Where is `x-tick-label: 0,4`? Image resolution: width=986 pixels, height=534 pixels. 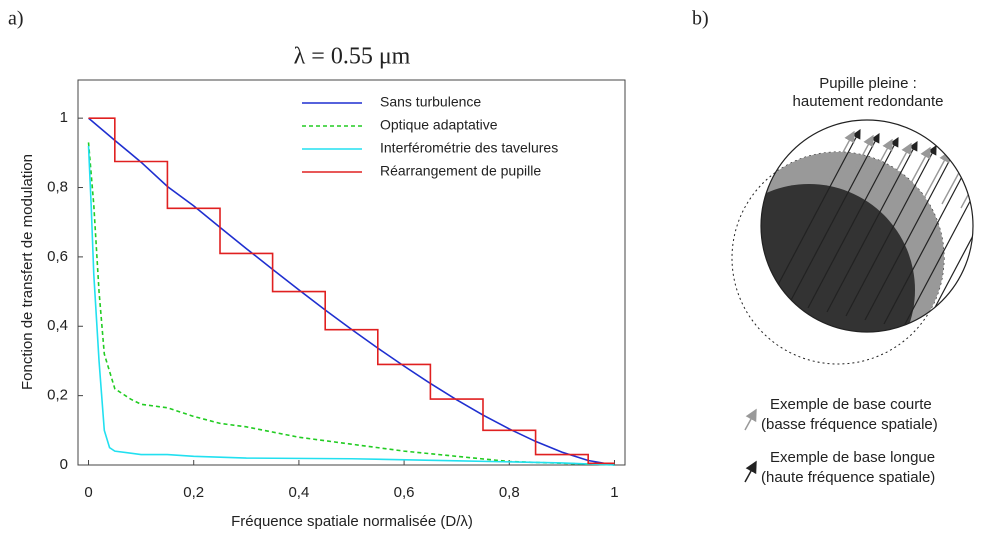
x-tick-label: 0,4 is located at coordinates (298, 492).